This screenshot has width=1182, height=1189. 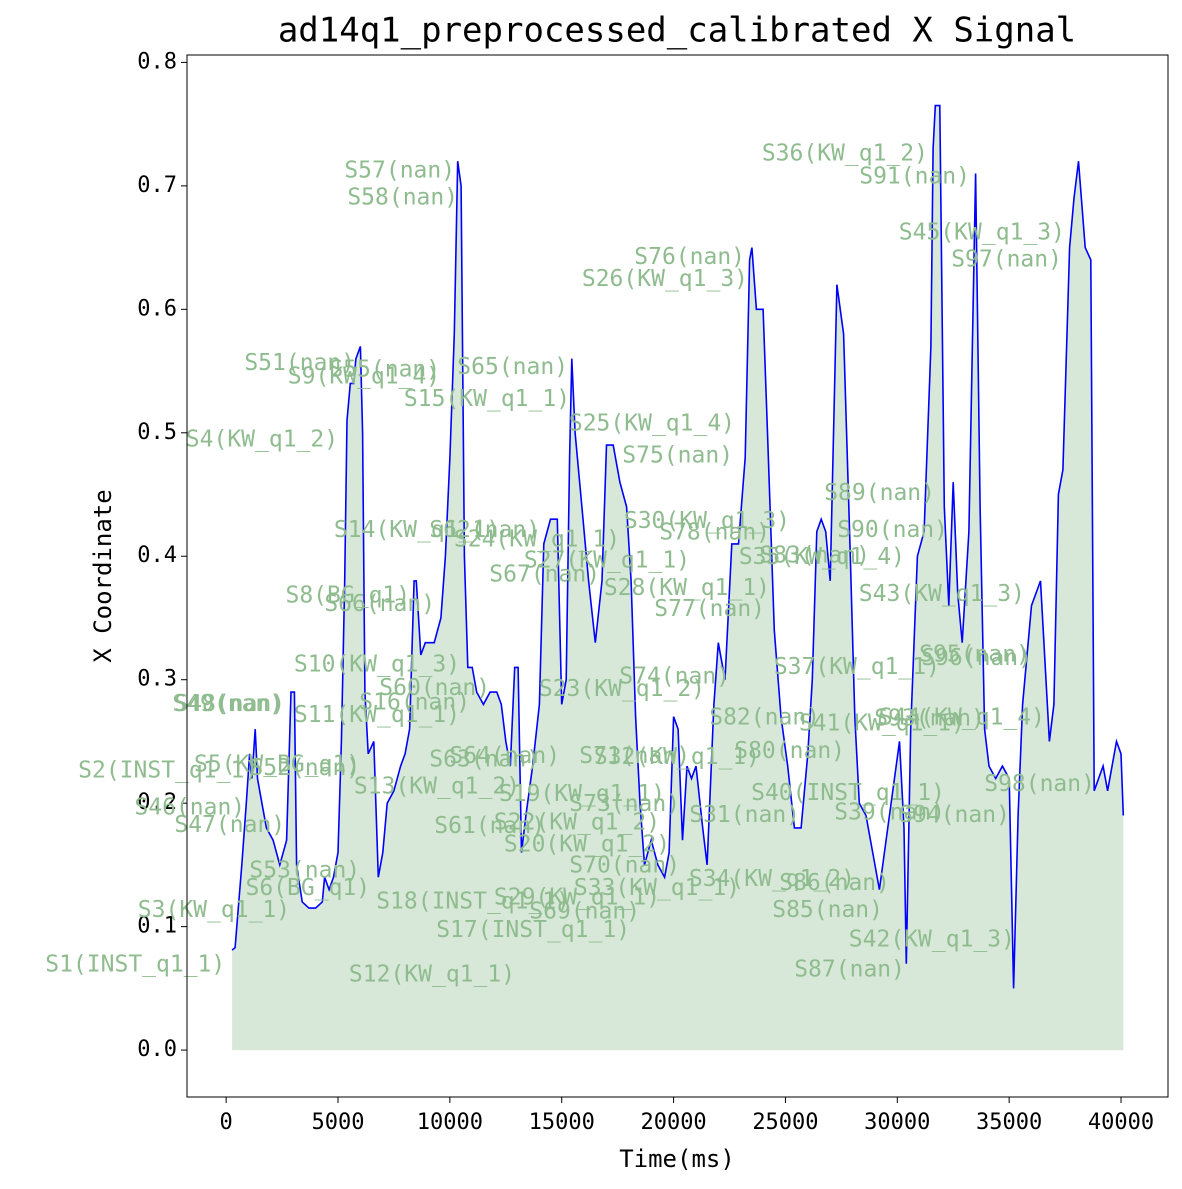 What do you see at coordinates (687, 588) in the screenshot?
I see `annotation: S28(KW_q1_1)` at bounding box center [687, 588].